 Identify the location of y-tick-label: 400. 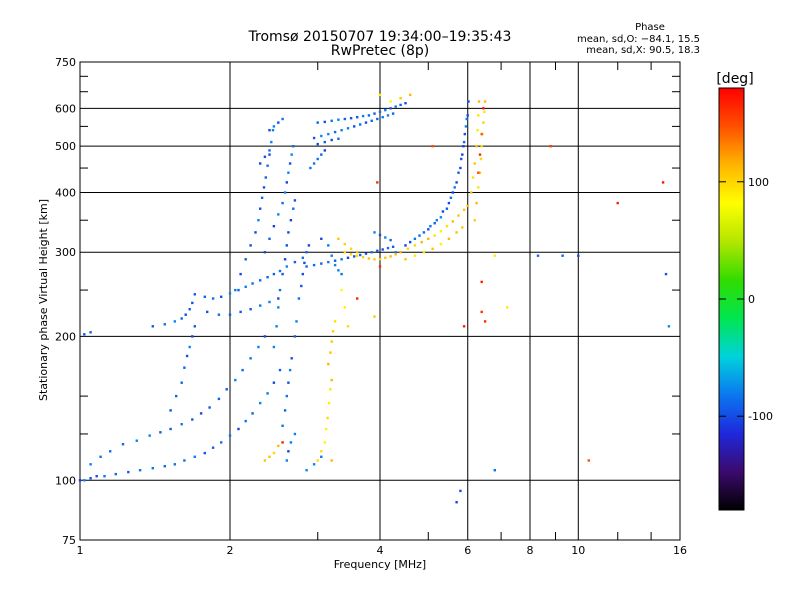
(65, 192).